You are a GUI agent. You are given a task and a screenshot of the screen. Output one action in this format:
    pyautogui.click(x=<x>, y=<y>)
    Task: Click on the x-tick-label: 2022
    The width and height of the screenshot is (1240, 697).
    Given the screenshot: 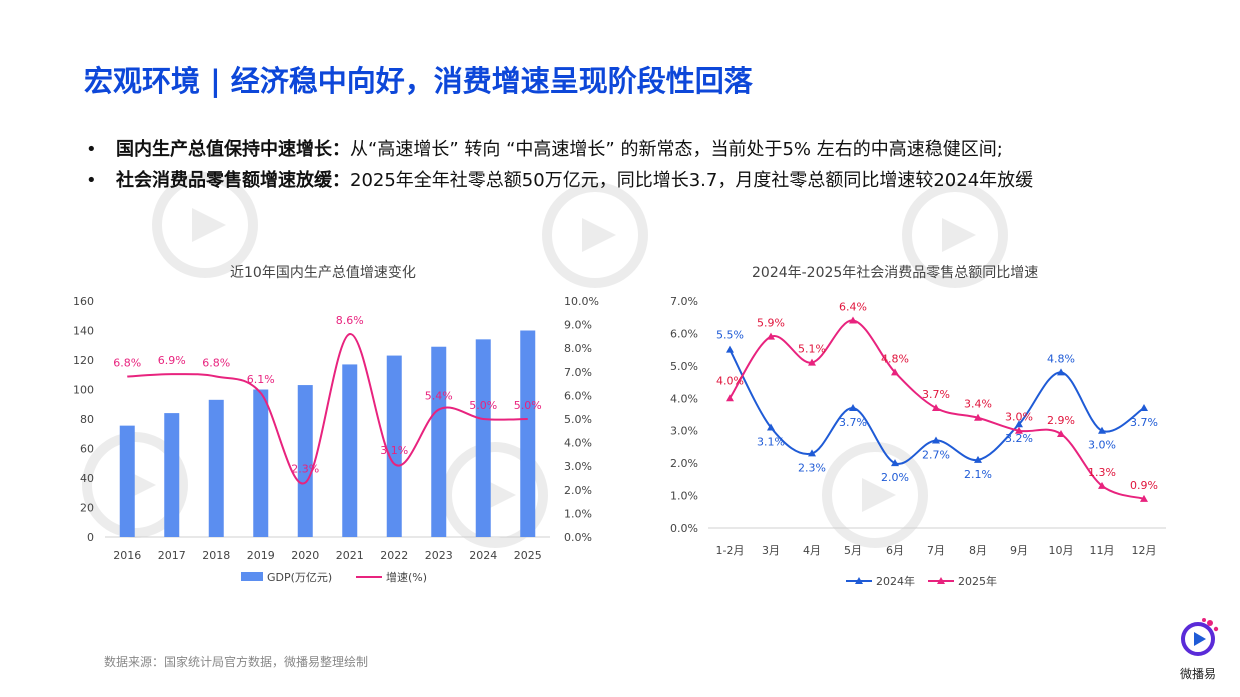 What is the action you would take?
    pyautogui.click(x=394, y=555)
    